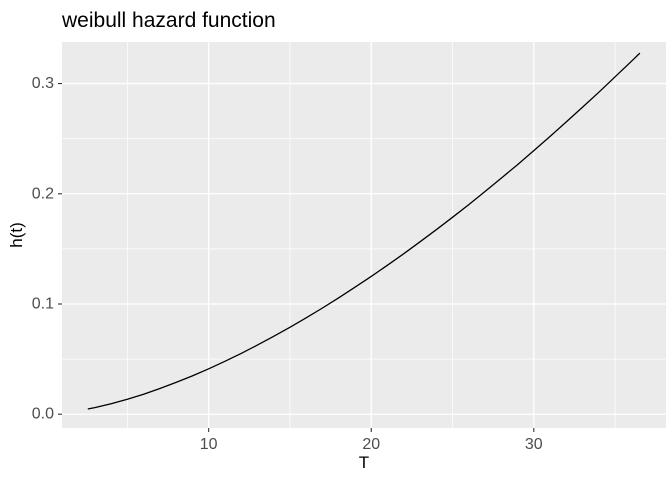  What do you see at coordinates (43, 83) in the screenshot?
I see `y-tick-label: 0.3` at bounding box center [43, 83].